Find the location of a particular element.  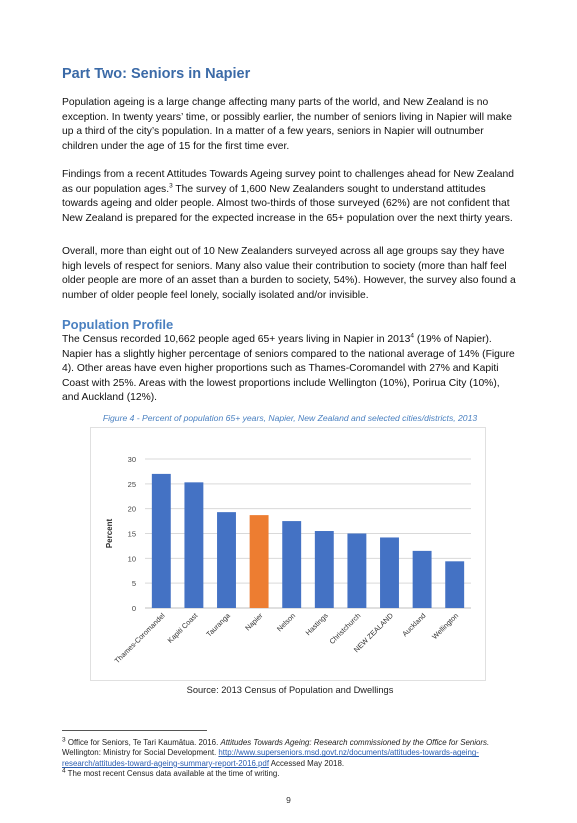

x-tick-label: Auckland is located at coordinates (413, 624).